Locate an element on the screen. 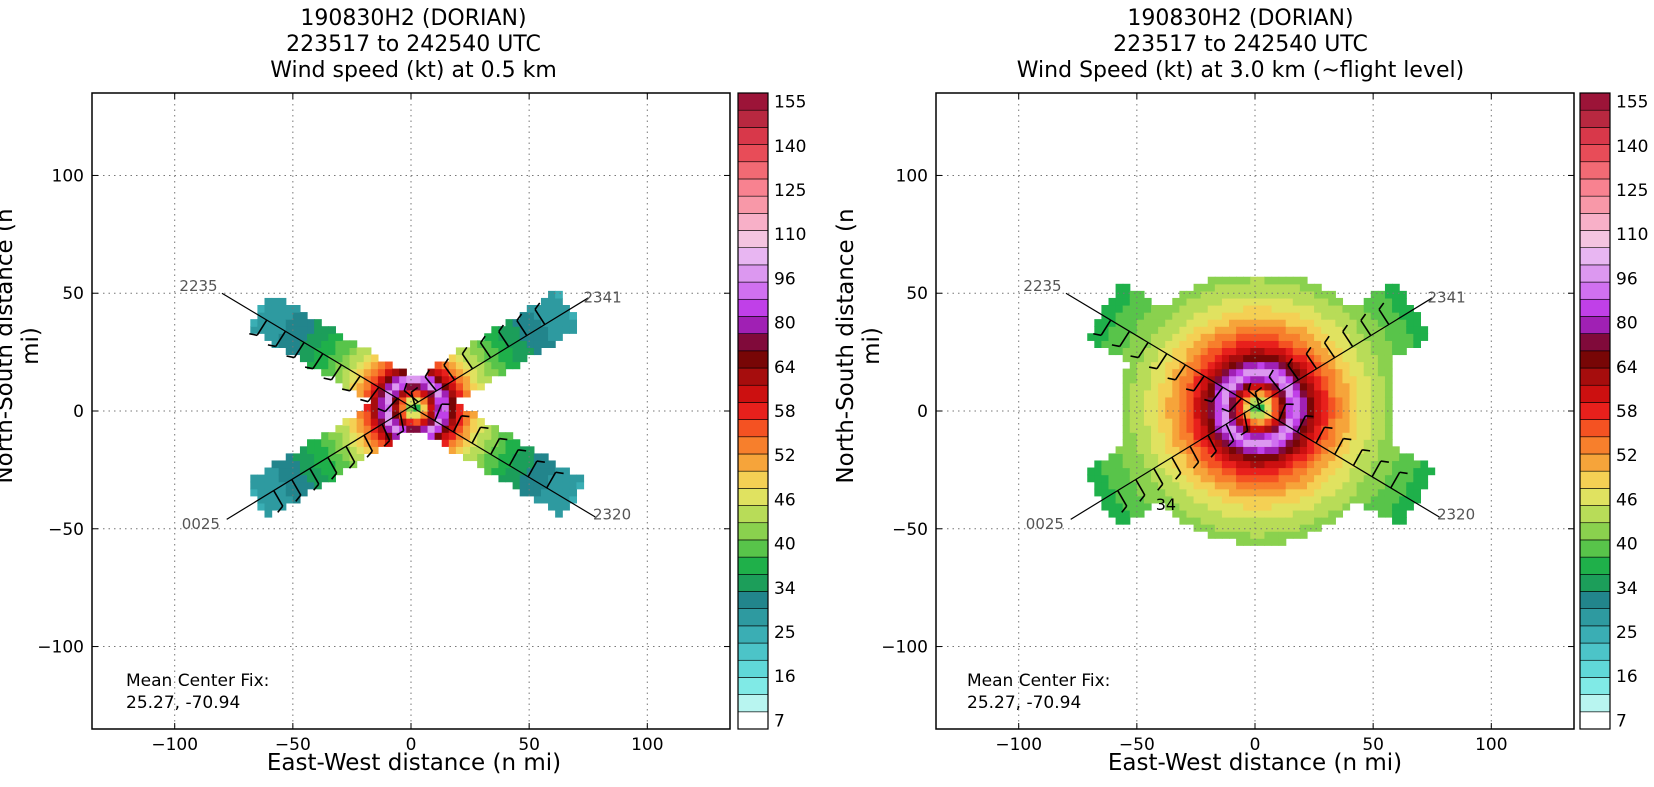  colorbar-tick-label: 52 is located at coordinates (785, 456).